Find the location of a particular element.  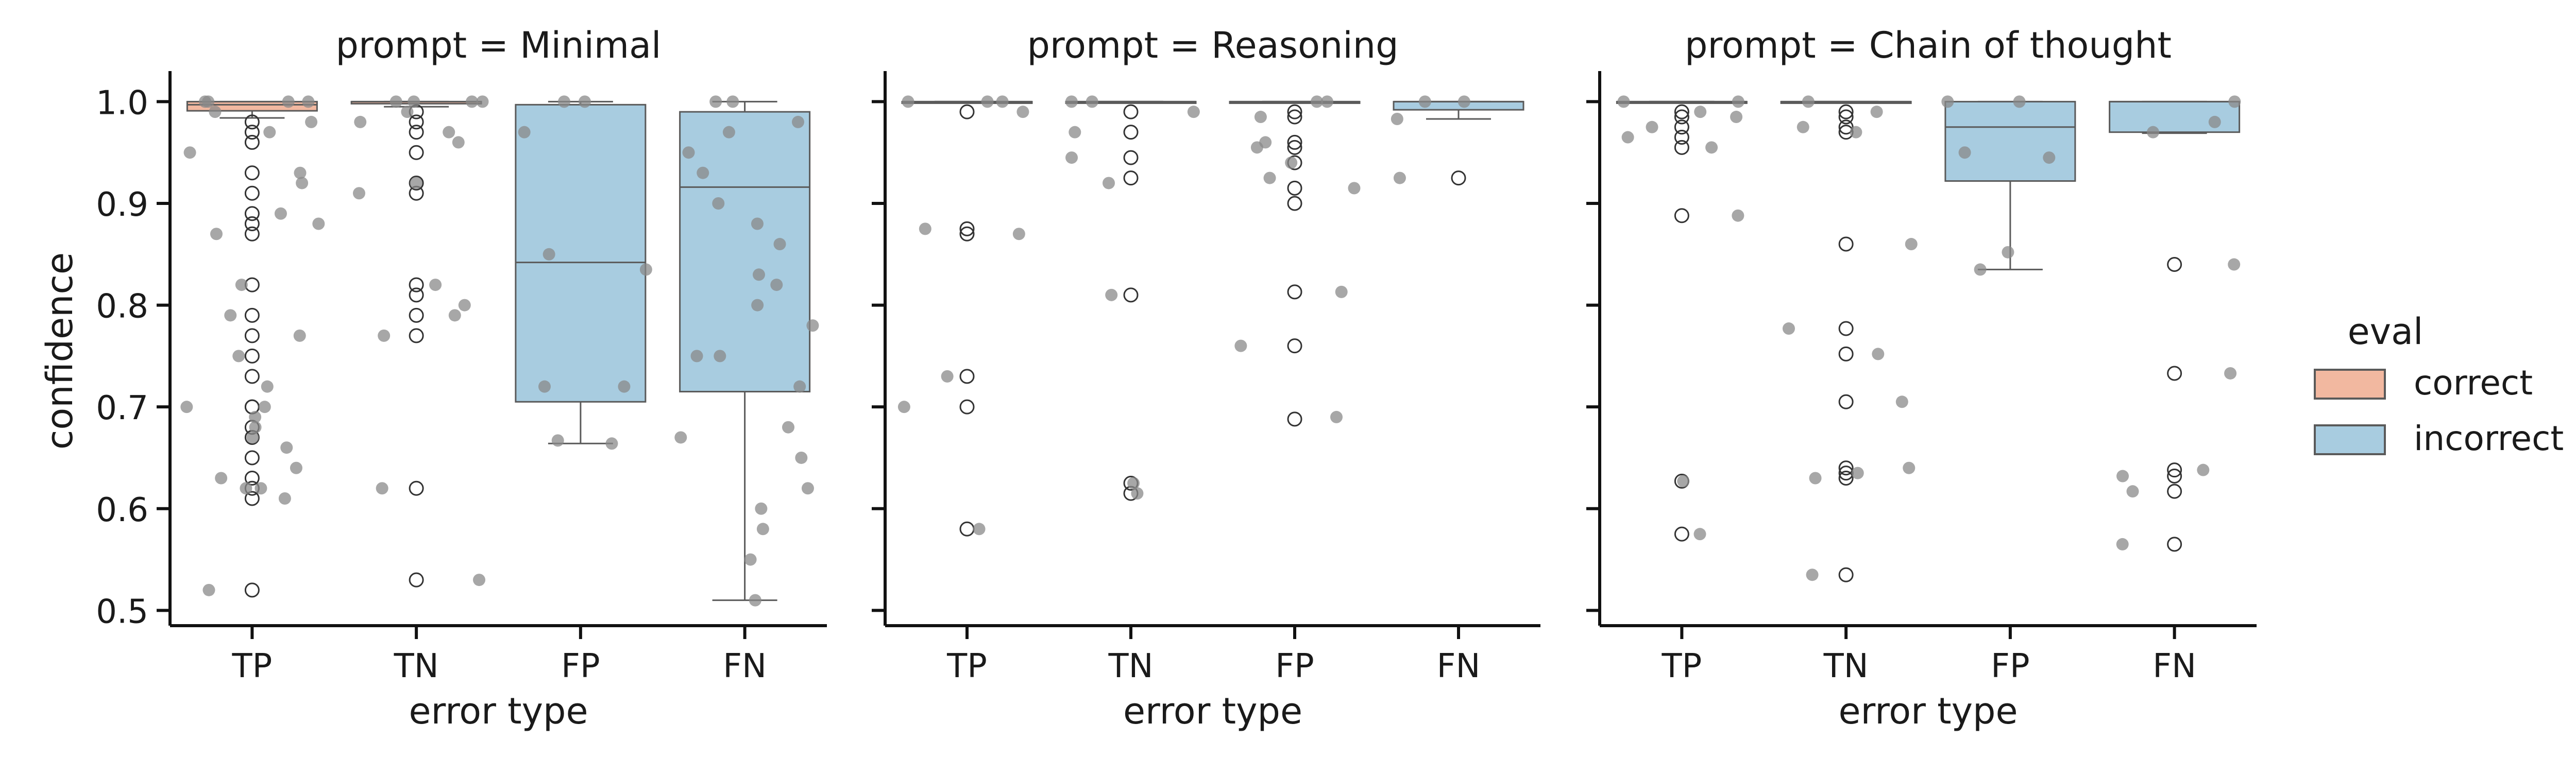

legend-title: eval is located at coordinates (2386, 332).